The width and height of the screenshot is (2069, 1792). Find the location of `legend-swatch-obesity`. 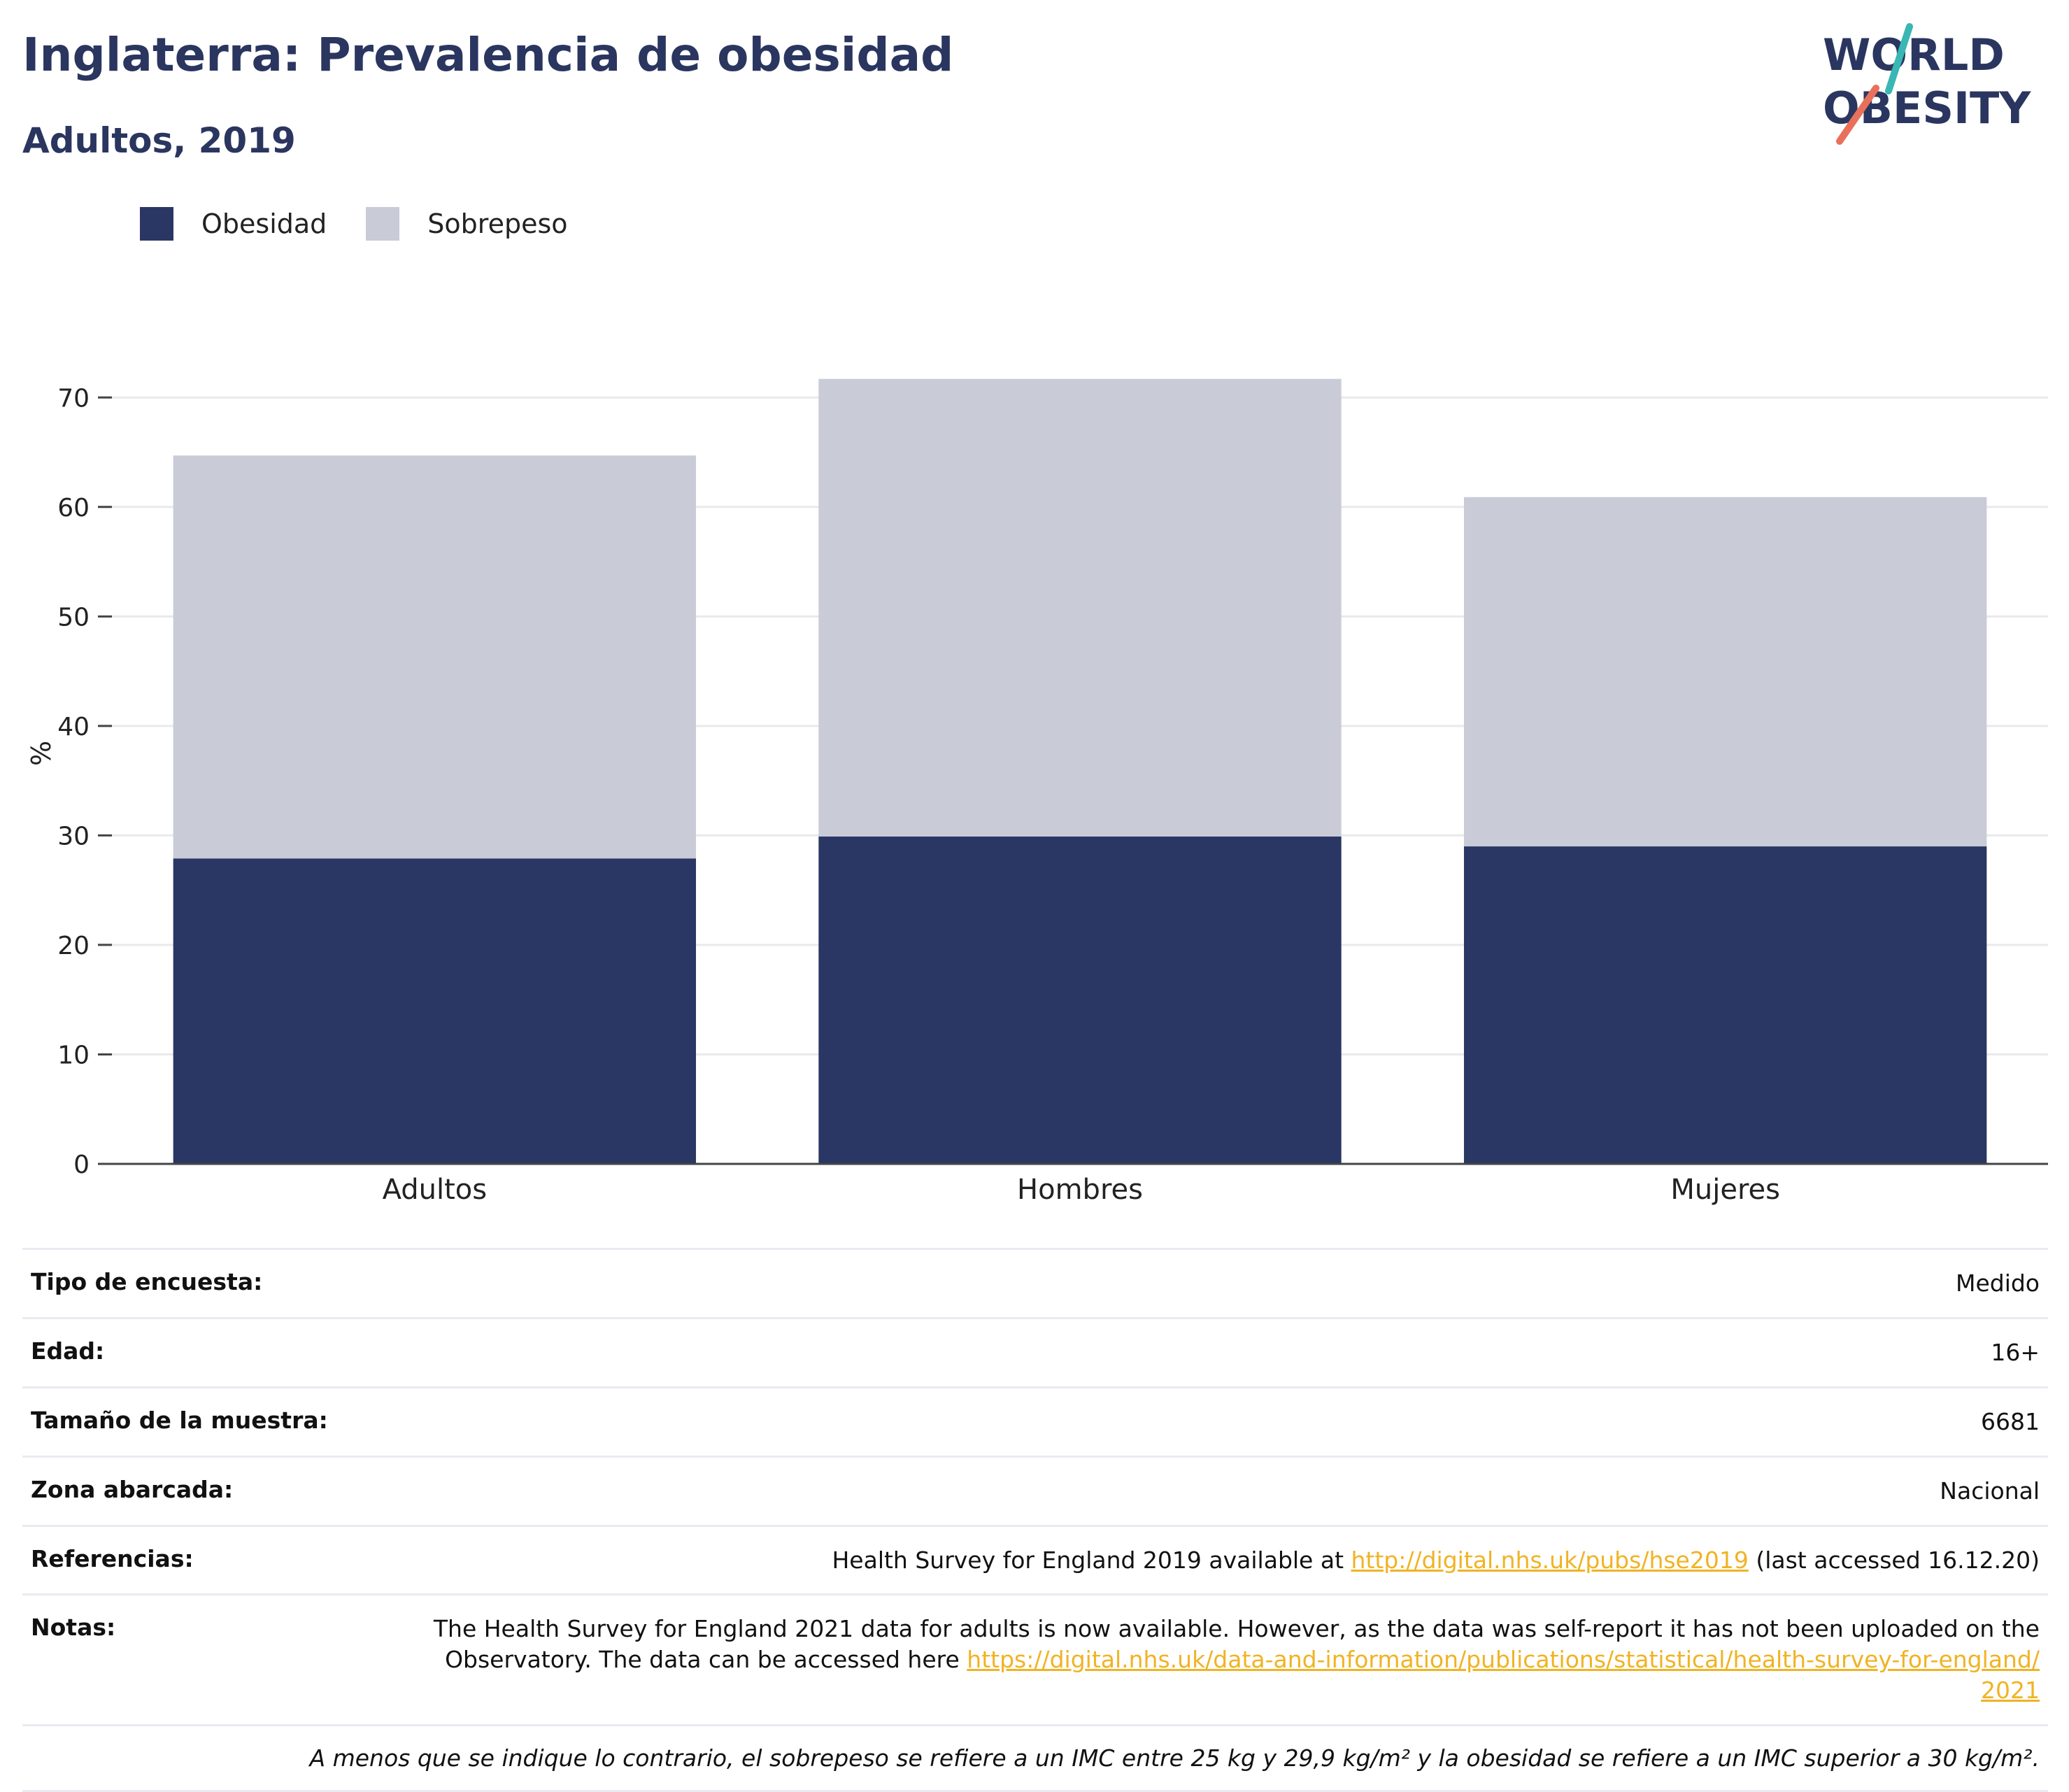

legend-swatch-obesity is located at coordinates (156, 224).